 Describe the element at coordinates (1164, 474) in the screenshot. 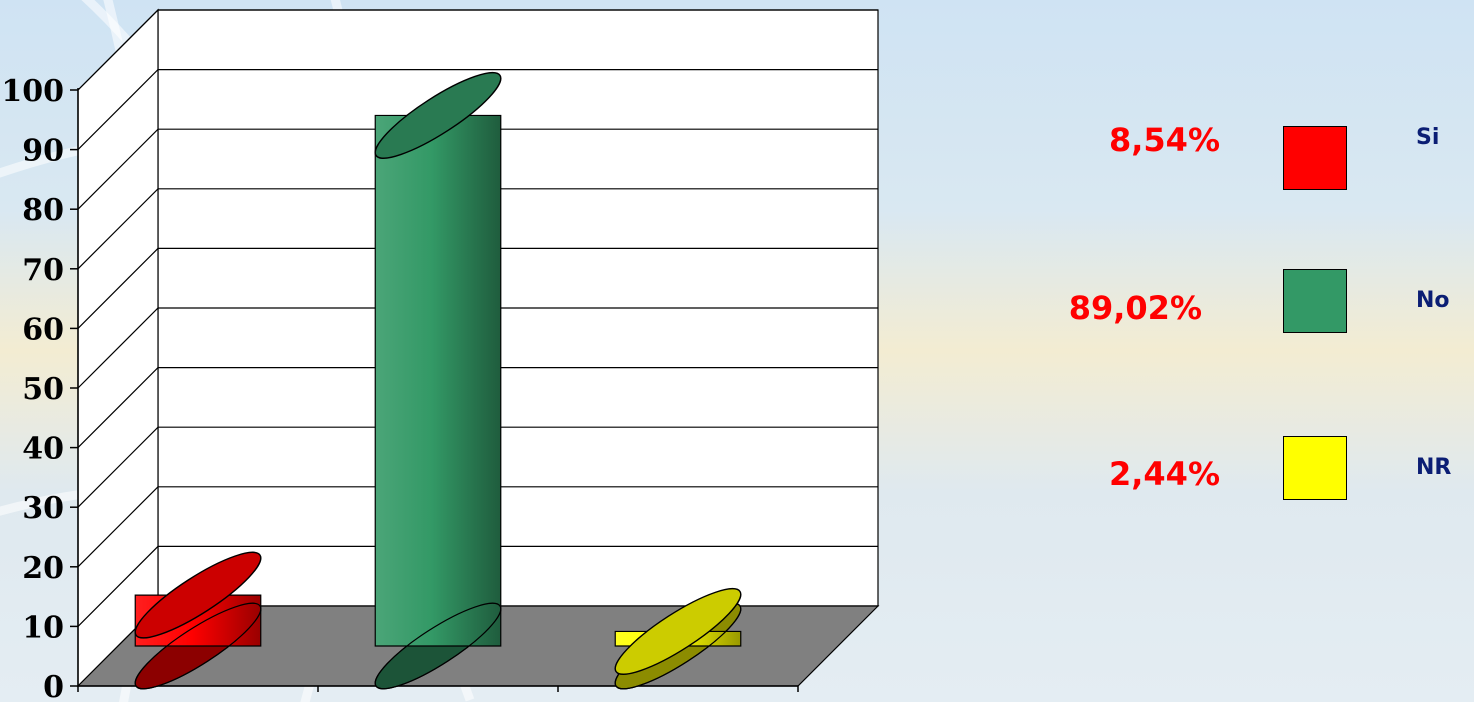

I see `legend-value-nr: 2,44%` at that location.